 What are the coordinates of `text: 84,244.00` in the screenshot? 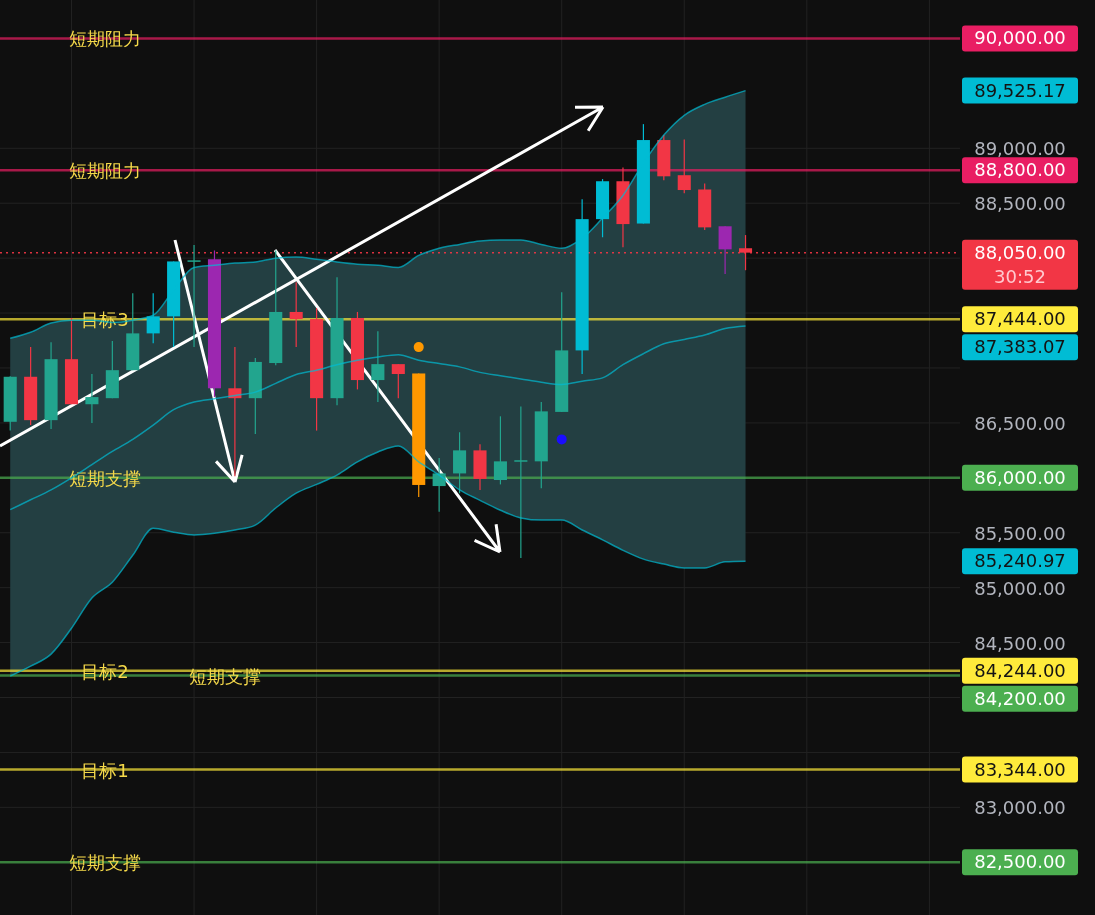 It's located at (1020, 670).